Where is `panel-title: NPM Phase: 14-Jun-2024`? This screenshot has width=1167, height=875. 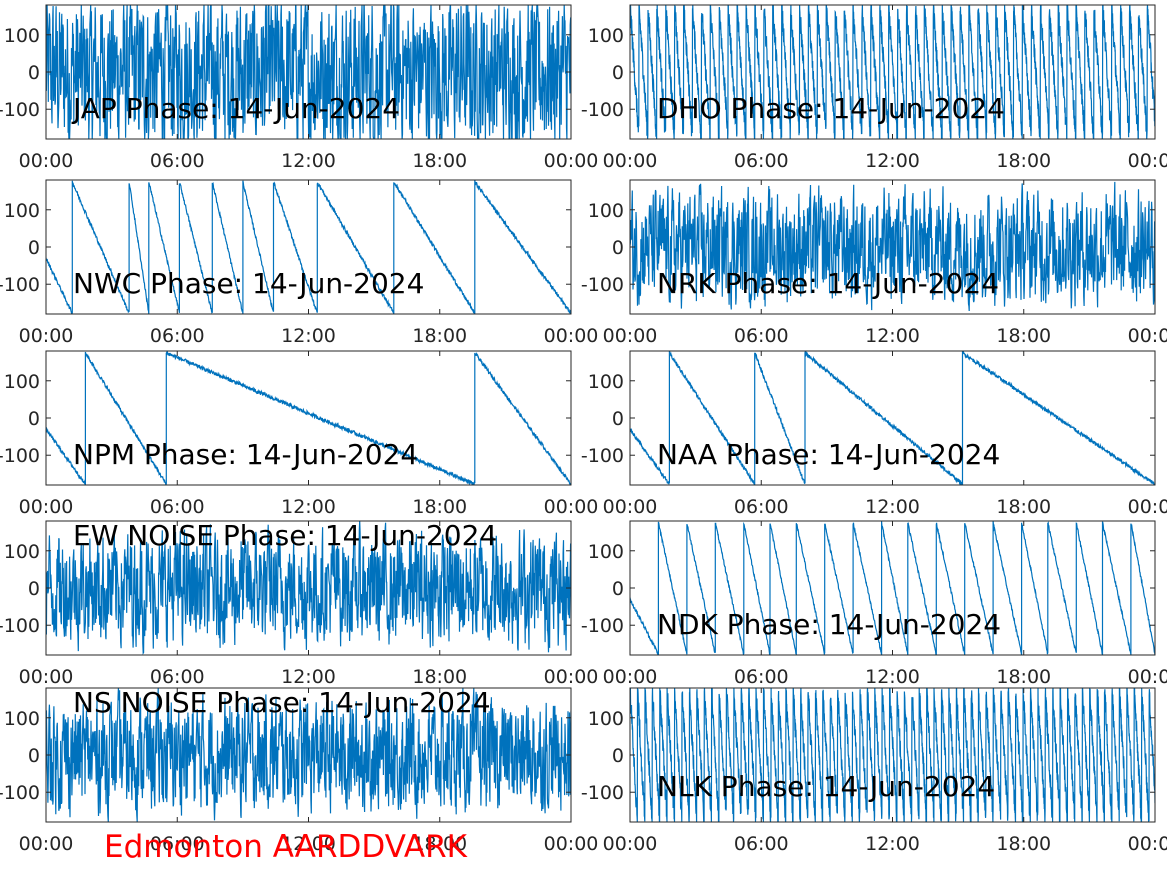
panel-title: NPM Phase: 14-Jun-2024 is located at coordinates (245, 454).